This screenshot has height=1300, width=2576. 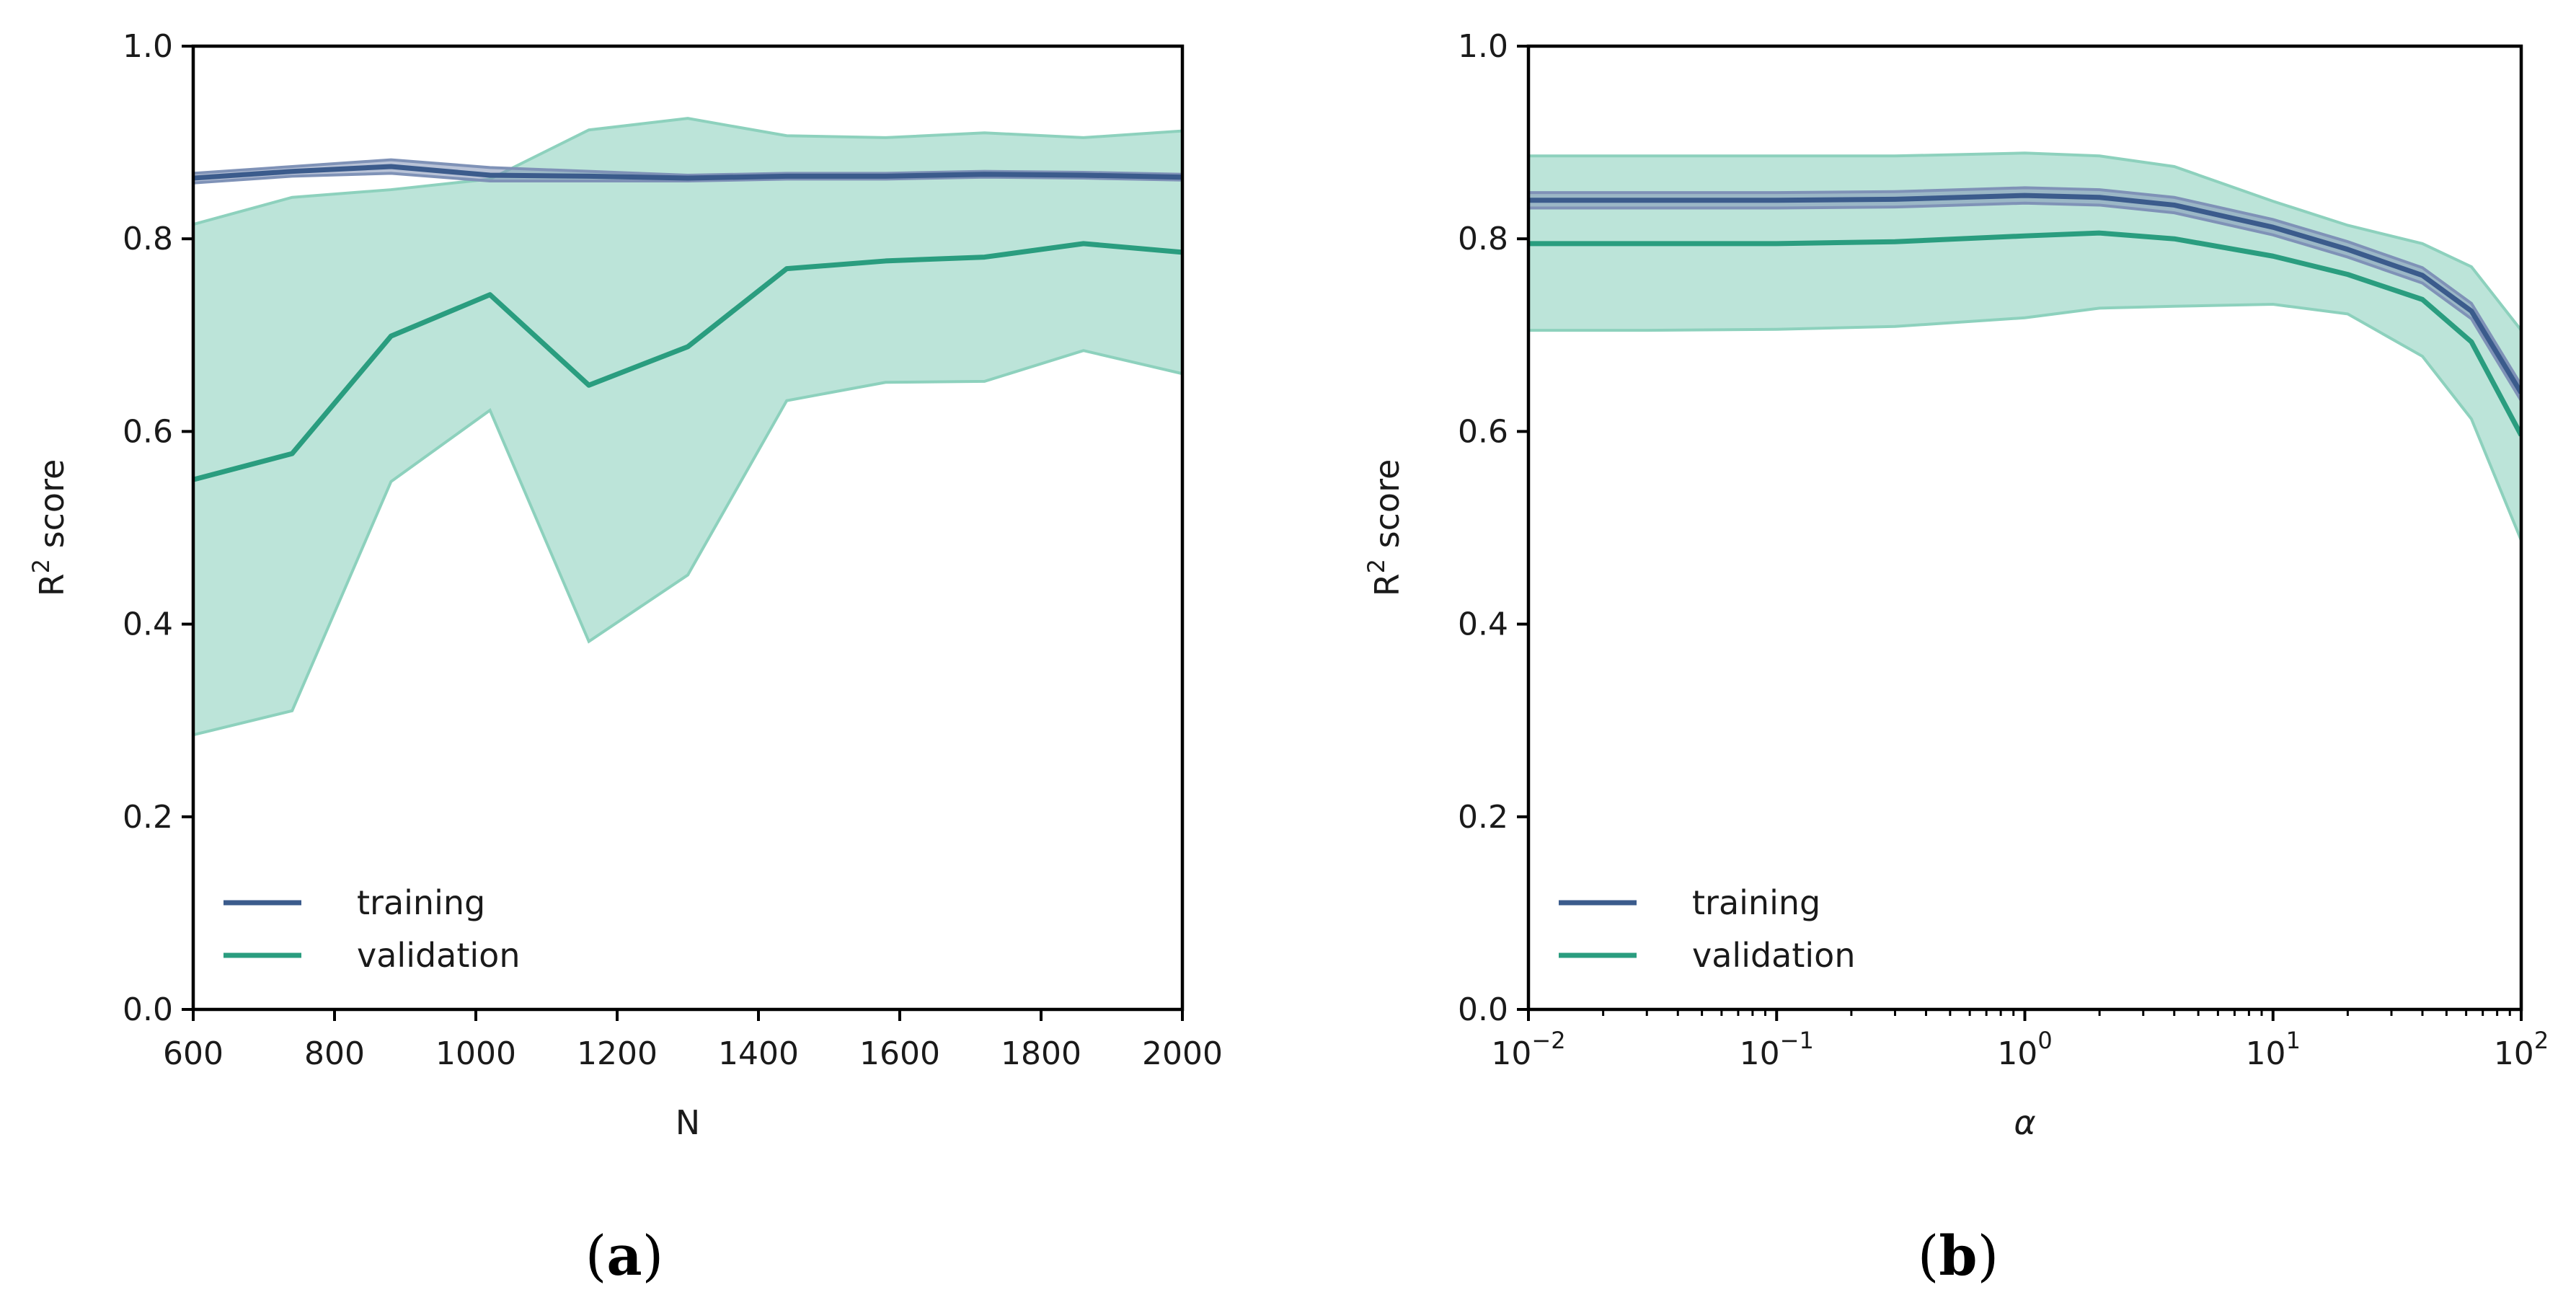 I want to click on x-tick-label: 10⁰, so click(x=2024, y=1049).